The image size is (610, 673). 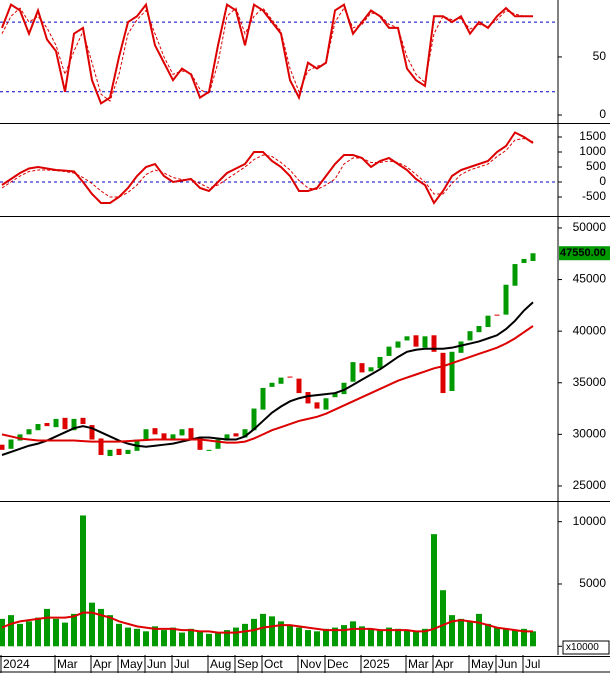 I want to click on unit-box, so click(x=586, y=647).